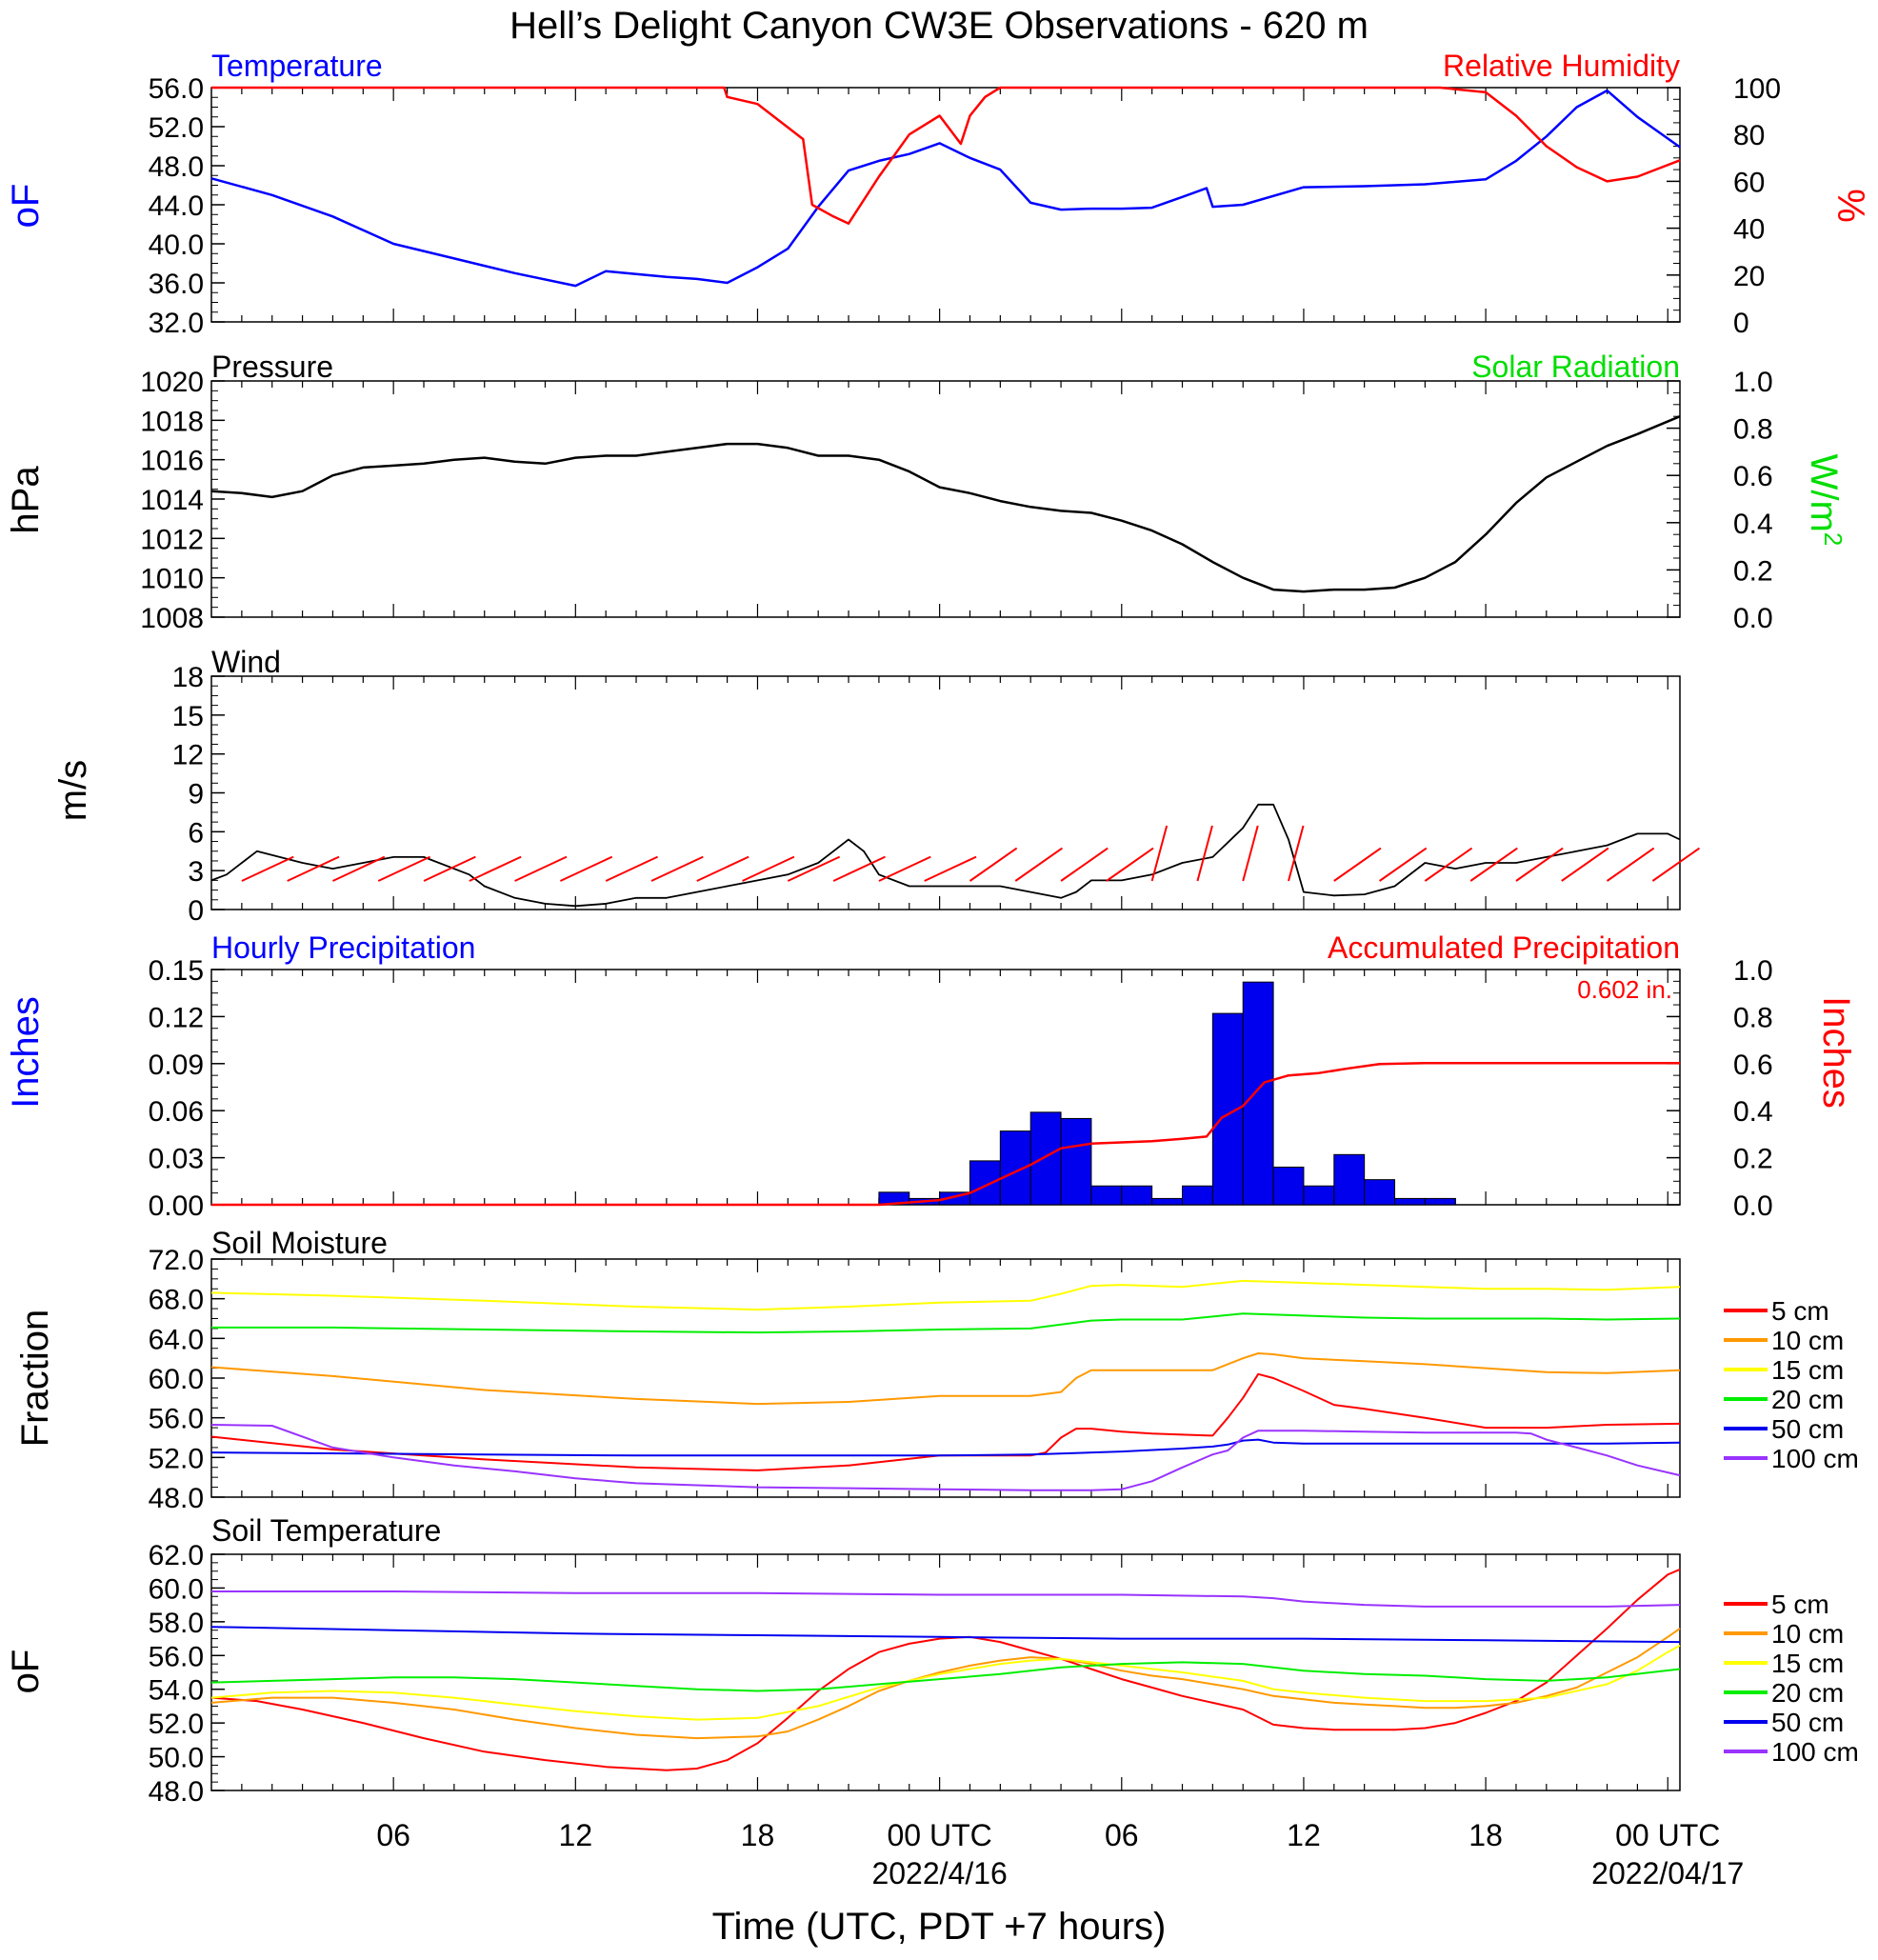  What do you see at coordinates (176, 1017) in the screenshot?
I see `precip-ytick-label-left: 0.12` at bounding box center [176, 1017].